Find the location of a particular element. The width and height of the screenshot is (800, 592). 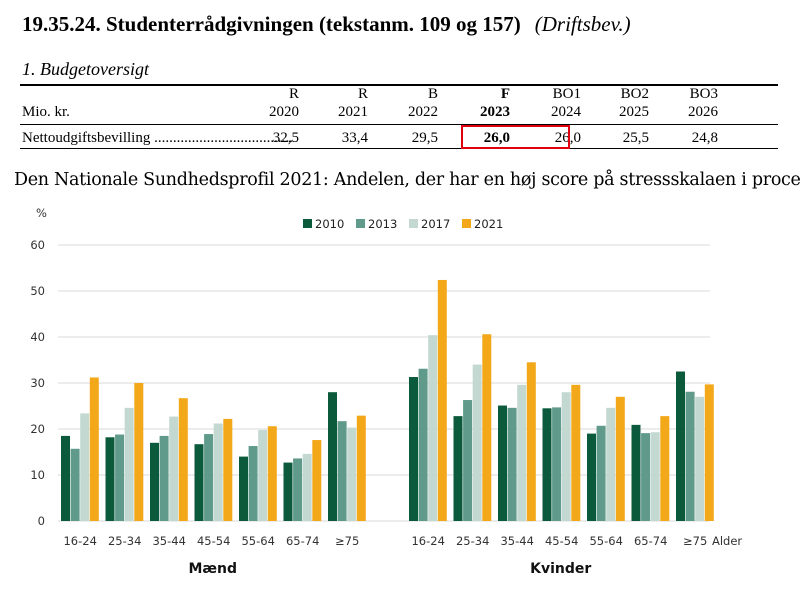

legend-label: 2017 is located at coordinates (435, 224).